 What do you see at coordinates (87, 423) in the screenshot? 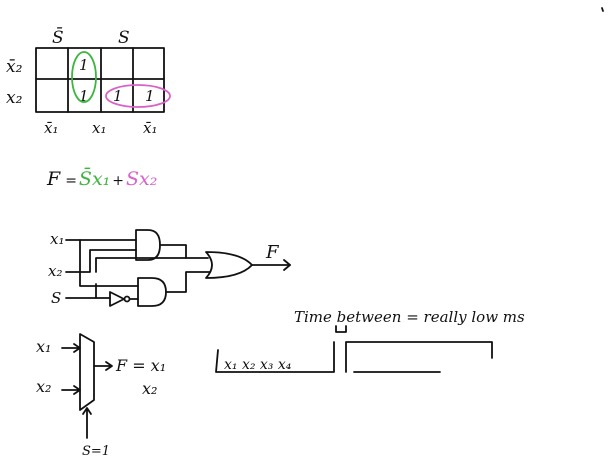
I see `mux-select-line` at bounding box center [87, 423].